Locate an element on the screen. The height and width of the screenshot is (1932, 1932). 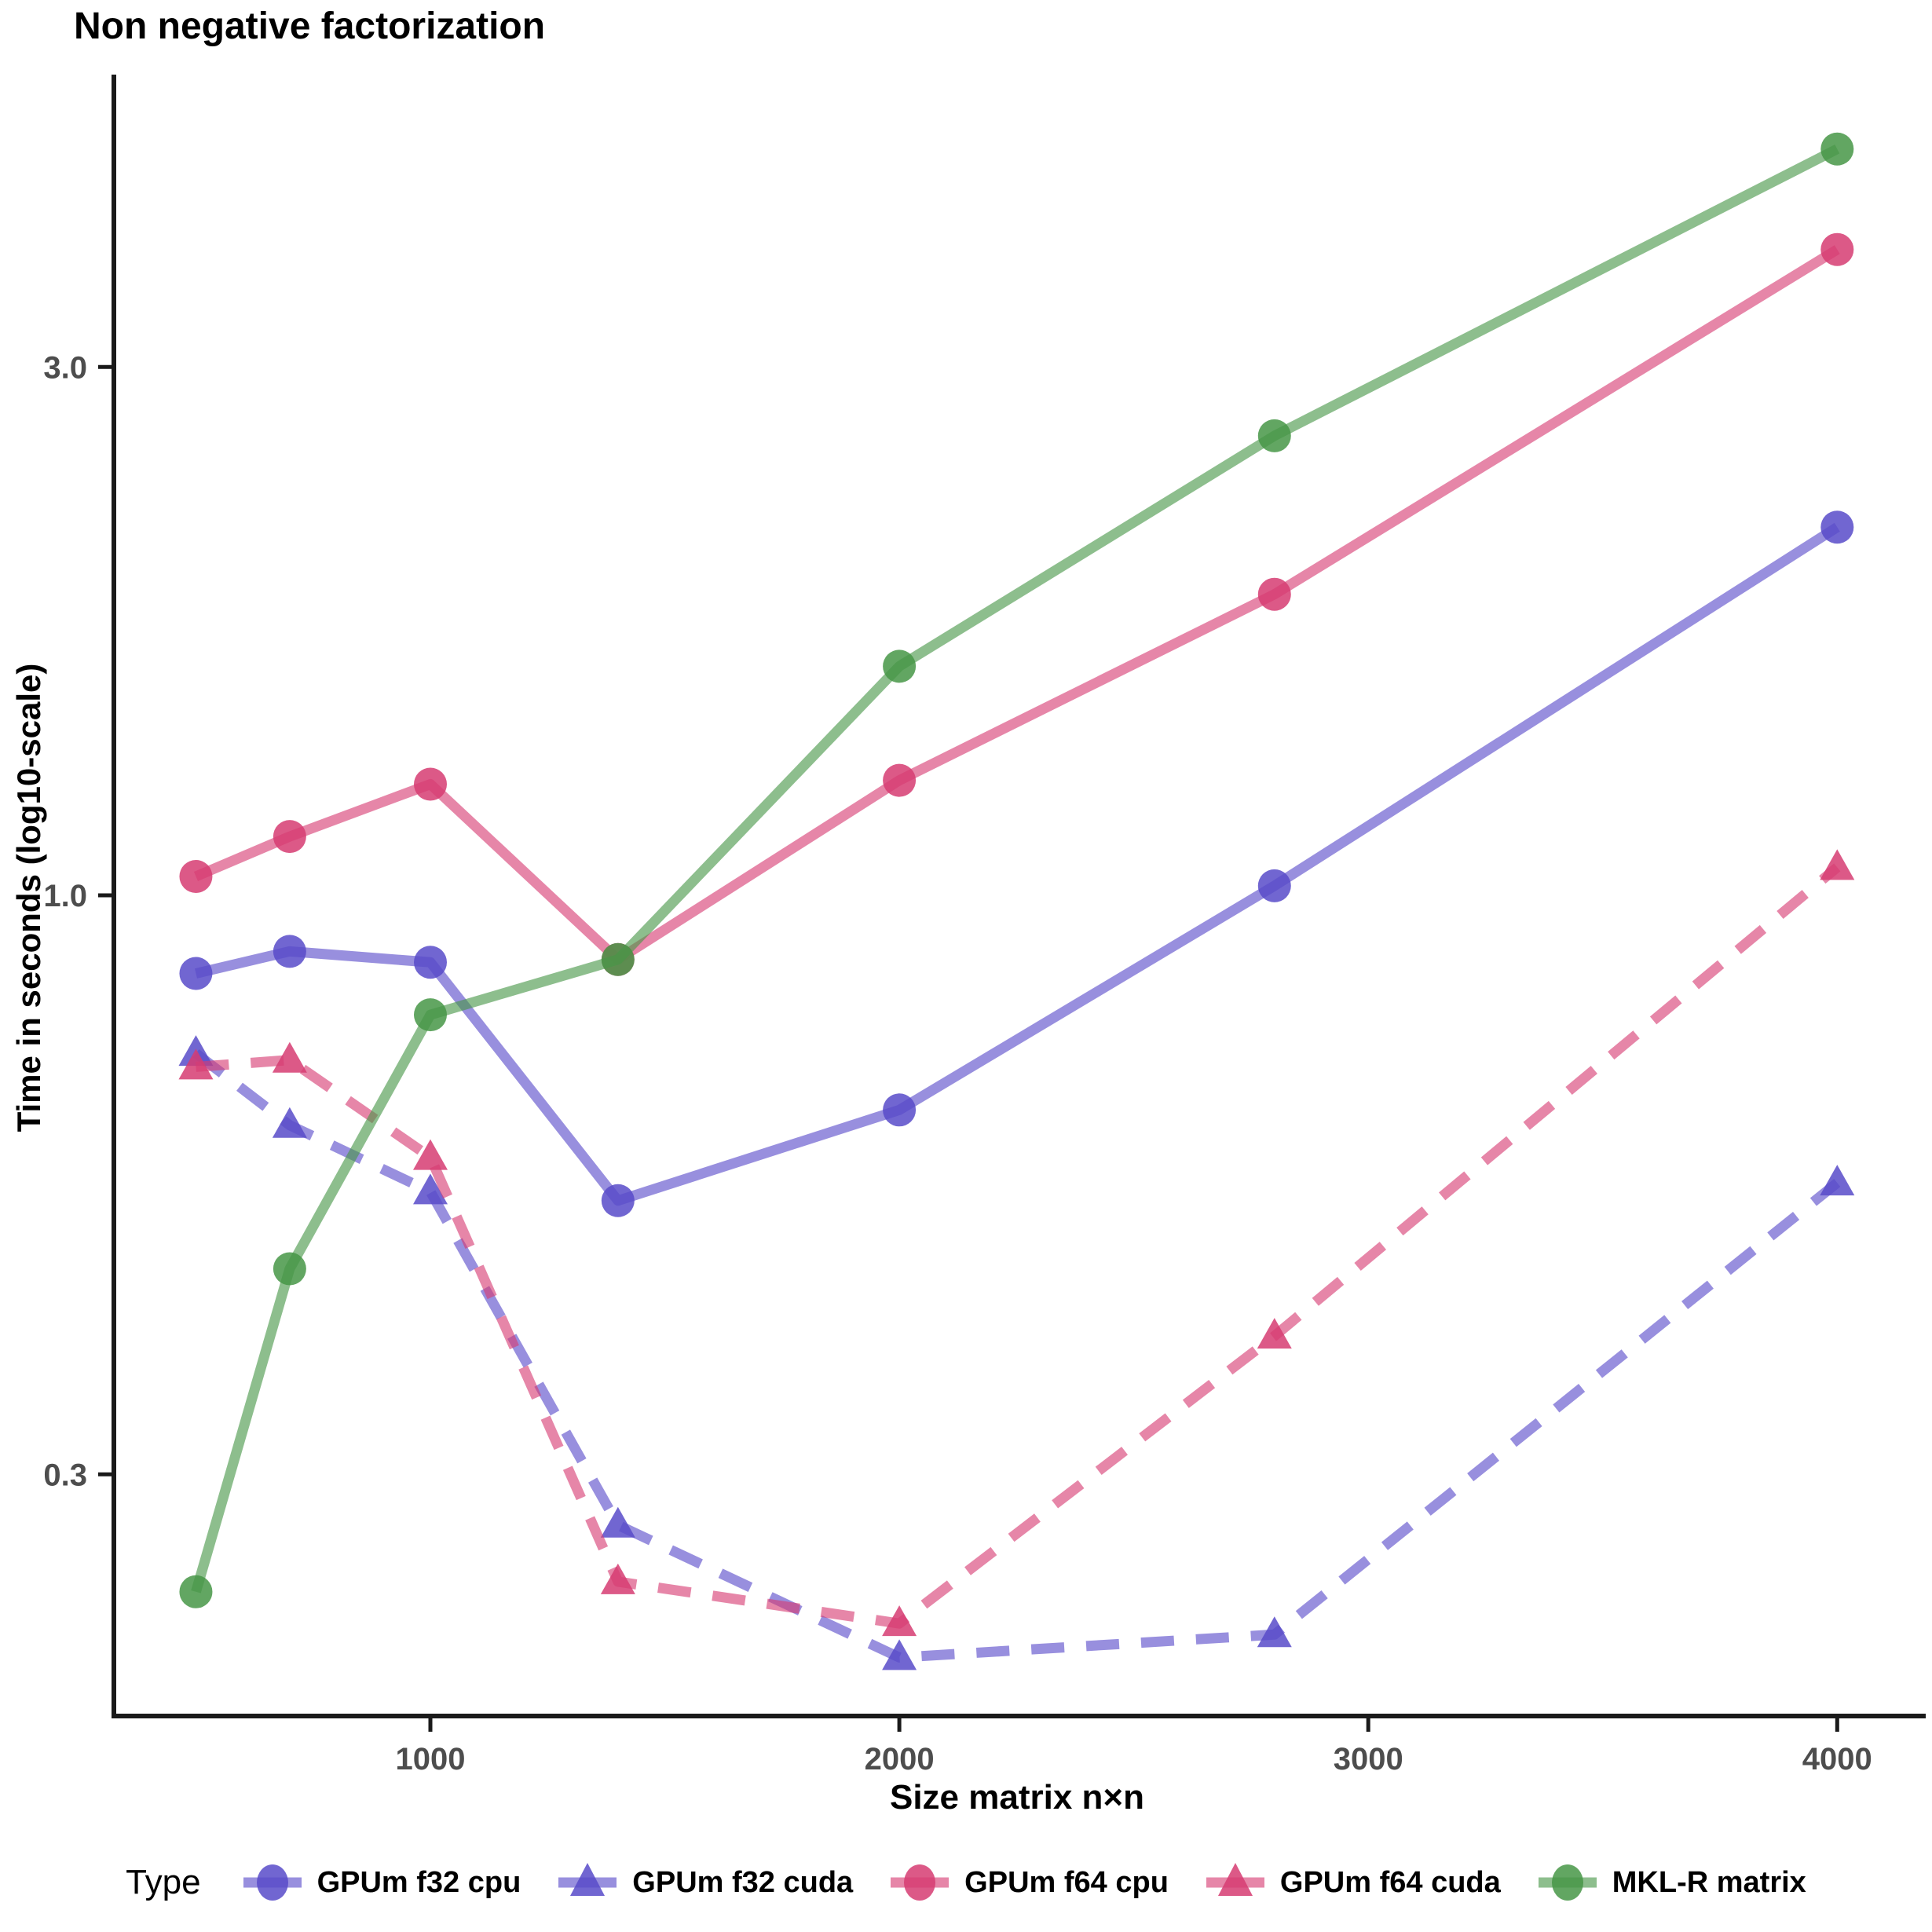
legend-key-gpum-f64-cpu is located at coordinates (921, 1883).